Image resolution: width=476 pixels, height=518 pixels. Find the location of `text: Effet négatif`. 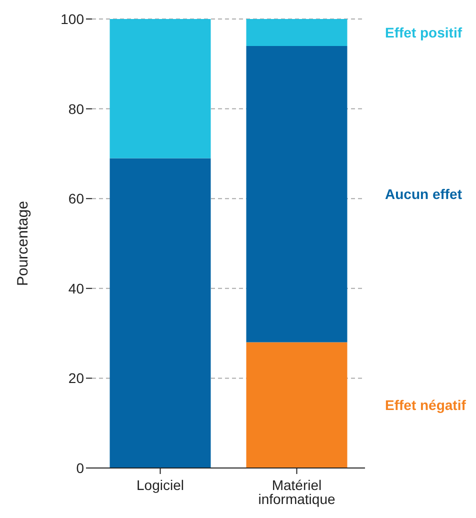

text: Effet négatif is located at coordinates (425, 405).